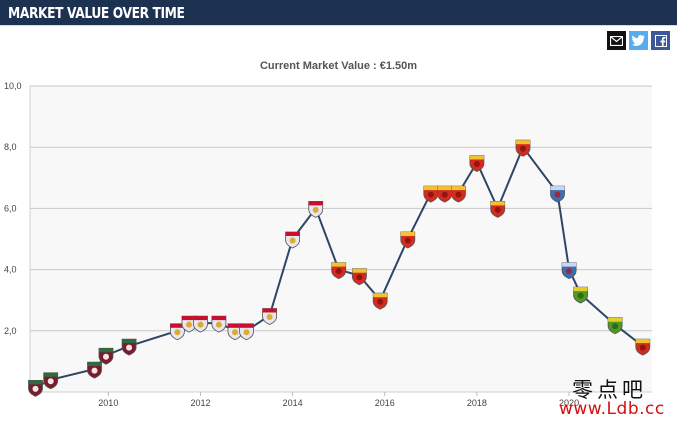 This screenshot has height=422, width=677. I want to click on facebook-icon, so click(660, 40).